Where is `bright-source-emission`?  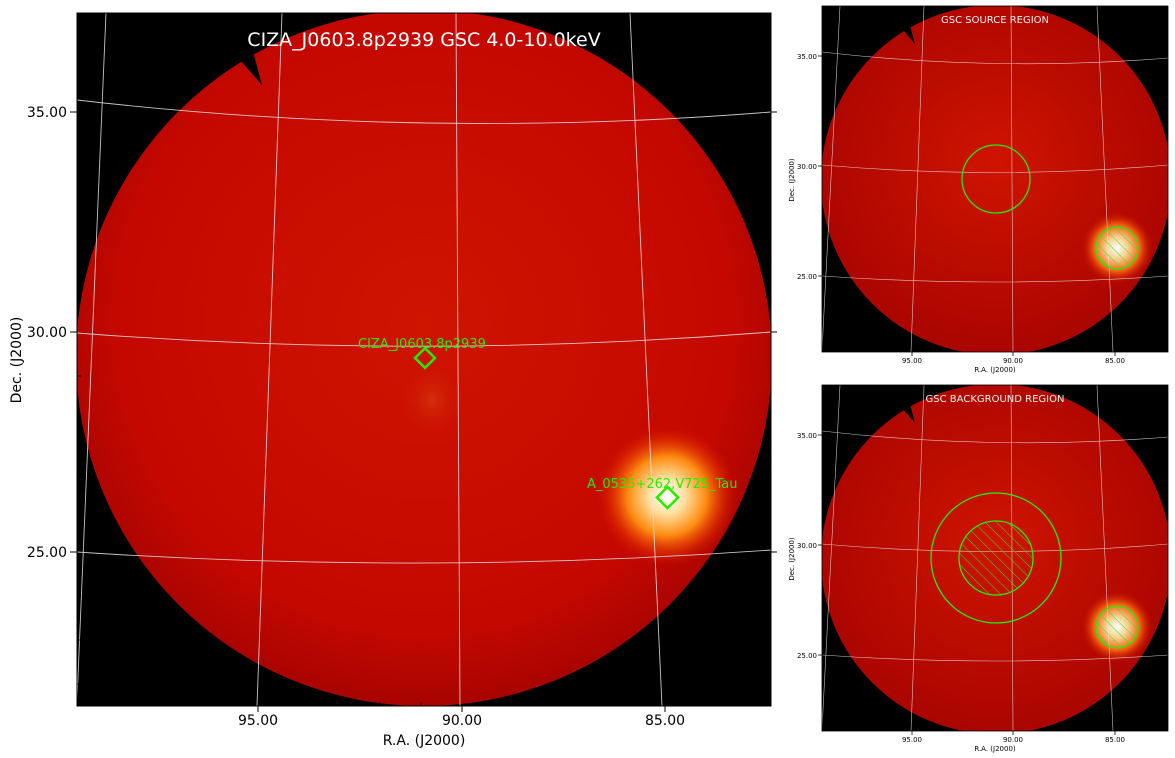
bright-source-emission is located at coordinates (667, 496).